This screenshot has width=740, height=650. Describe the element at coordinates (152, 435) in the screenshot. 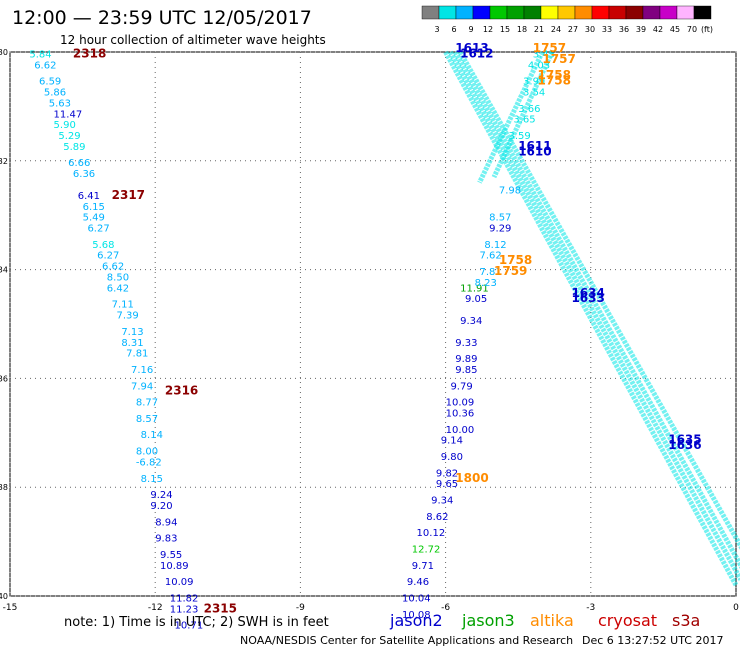

I see `wave-height-point: 8.14` at that location.